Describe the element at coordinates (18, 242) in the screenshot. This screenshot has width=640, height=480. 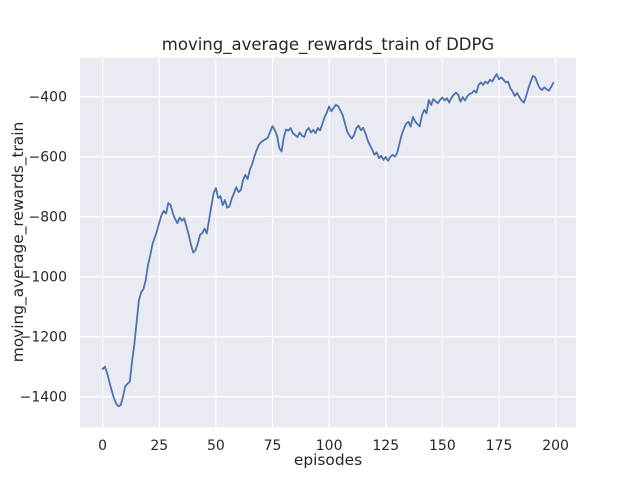
I see `y-axis-label: moving_average_rewards_train` at that location.